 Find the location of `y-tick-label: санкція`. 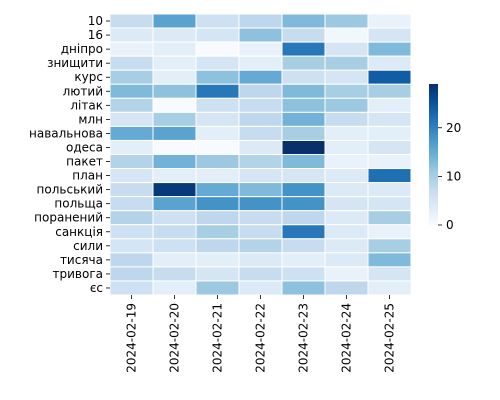

y-tick-label: санкція is located at coordinates (79, 232).